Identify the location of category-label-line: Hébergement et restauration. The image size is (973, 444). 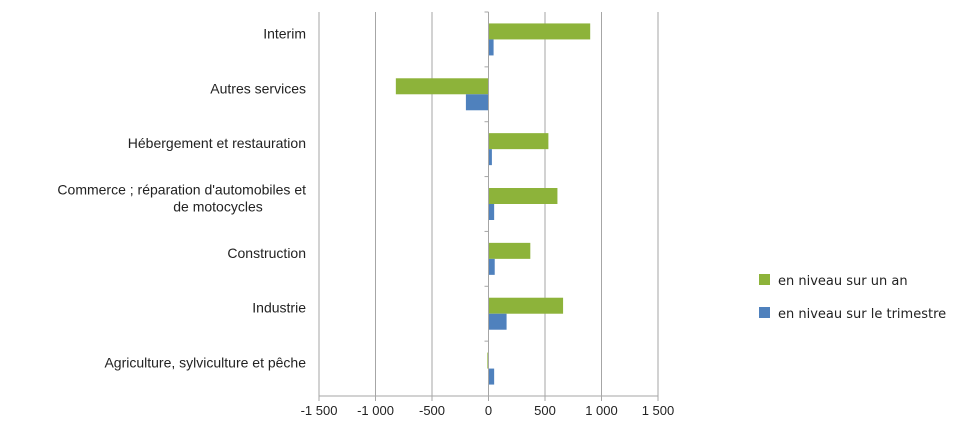
(217, 143).